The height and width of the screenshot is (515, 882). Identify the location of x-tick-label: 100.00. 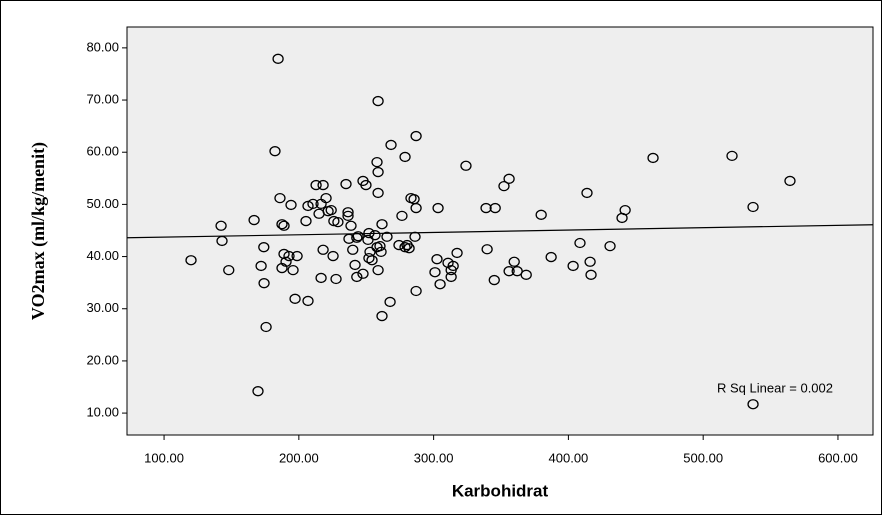
(164, 457).